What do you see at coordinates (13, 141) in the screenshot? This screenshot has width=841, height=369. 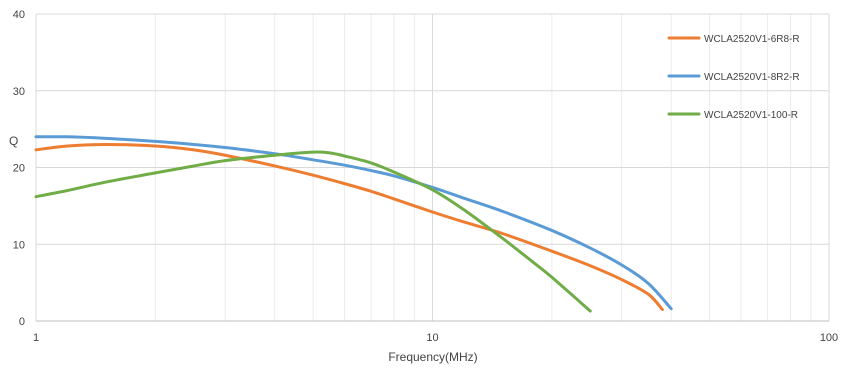 I see `y-axis-title: Q` at bounding box center [13, 141].